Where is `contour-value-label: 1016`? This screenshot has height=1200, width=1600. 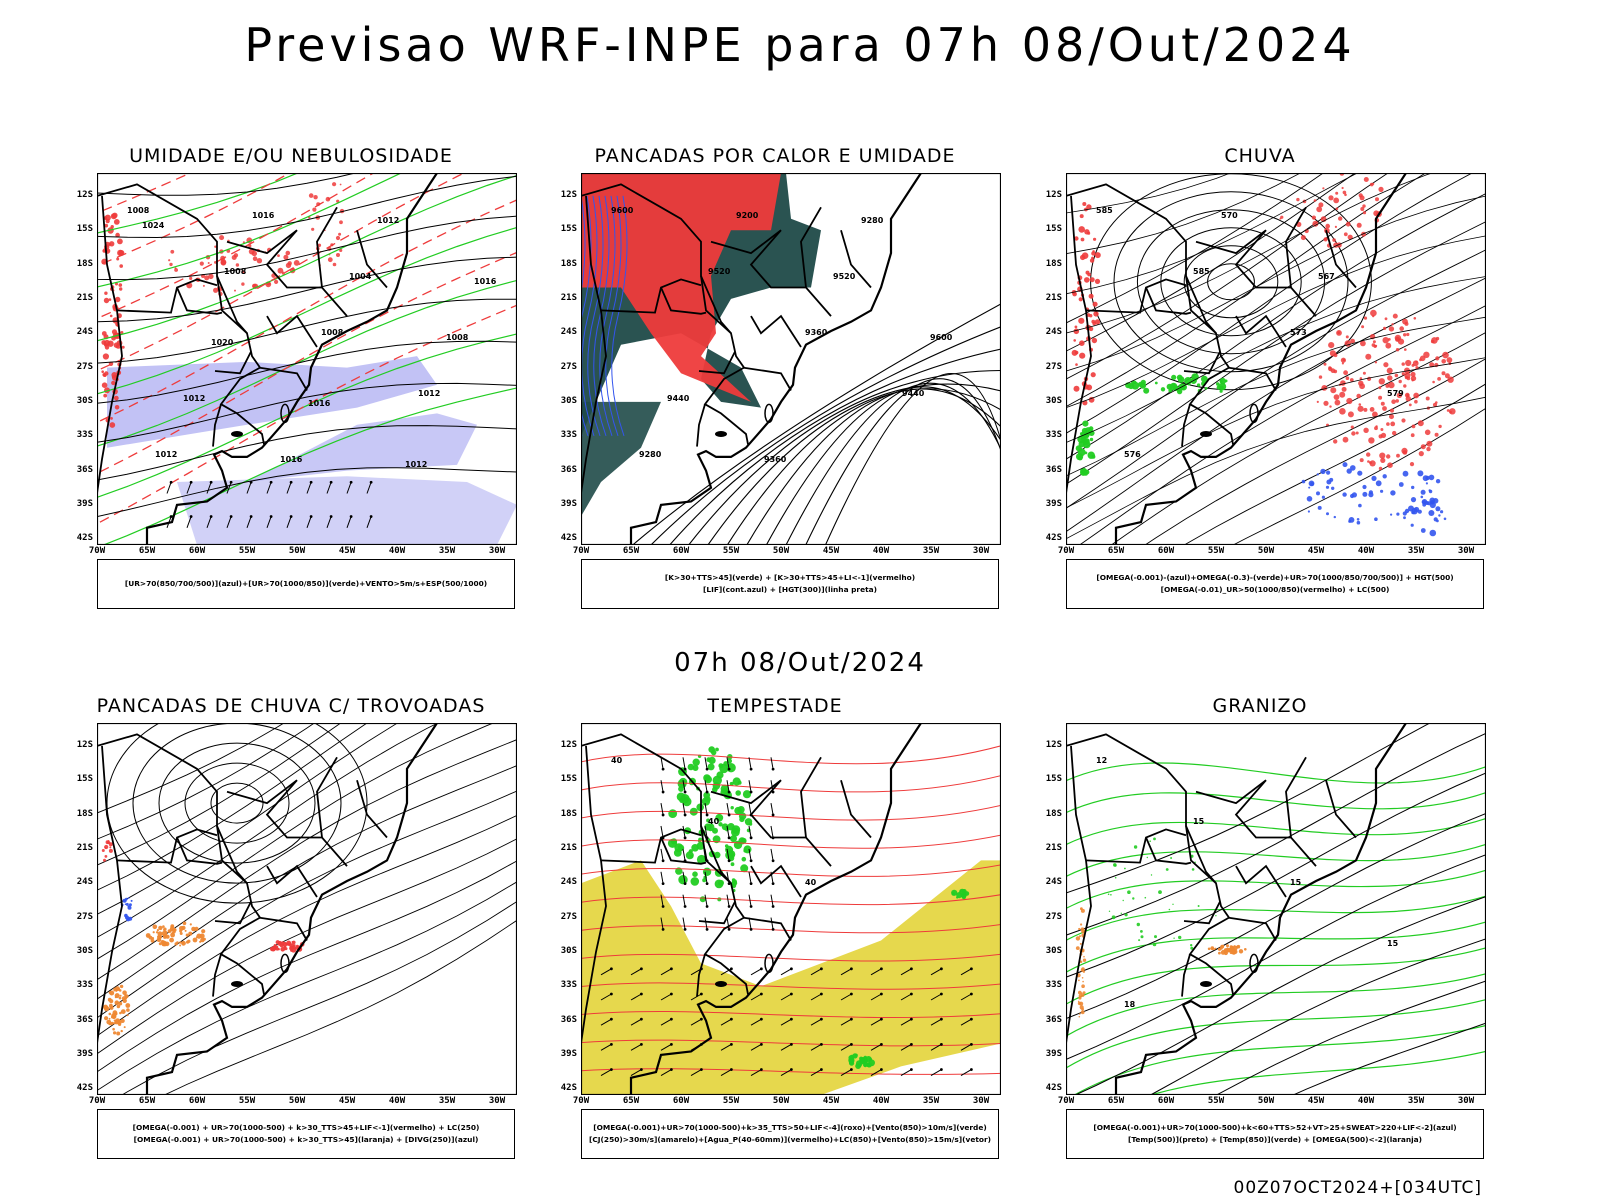 contour-value-label: 1016 is located at coordinates (319, 403).